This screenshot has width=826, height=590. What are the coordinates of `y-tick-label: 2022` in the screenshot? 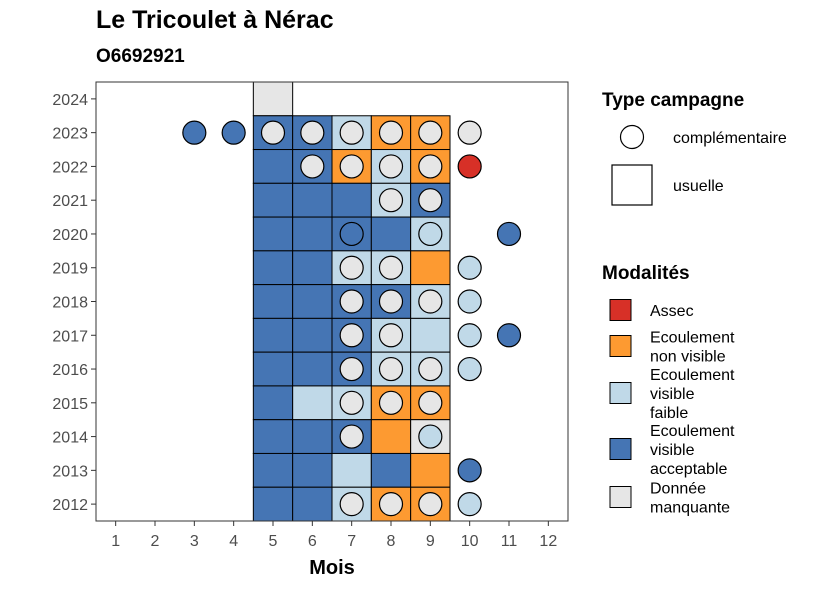 It's located at (70, 167).